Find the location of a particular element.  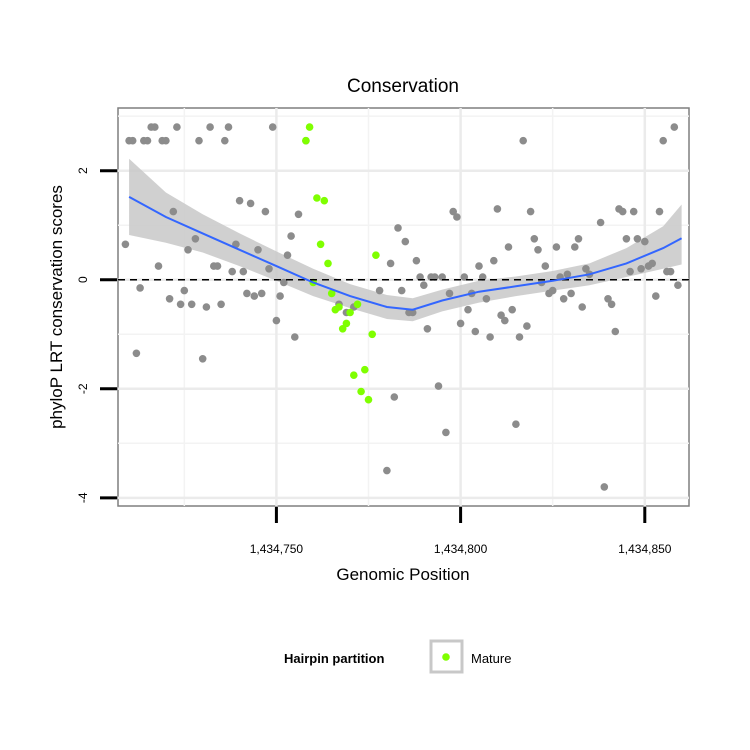

legend-label-mature: Mature is located at coordinates (491, 658).